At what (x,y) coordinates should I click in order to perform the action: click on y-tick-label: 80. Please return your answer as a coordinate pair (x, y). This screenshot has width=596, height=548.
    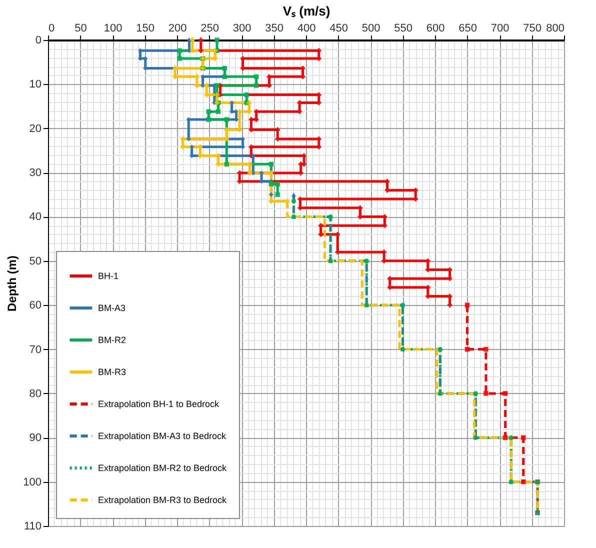
    Looking at the image, I should click on (35, 394).